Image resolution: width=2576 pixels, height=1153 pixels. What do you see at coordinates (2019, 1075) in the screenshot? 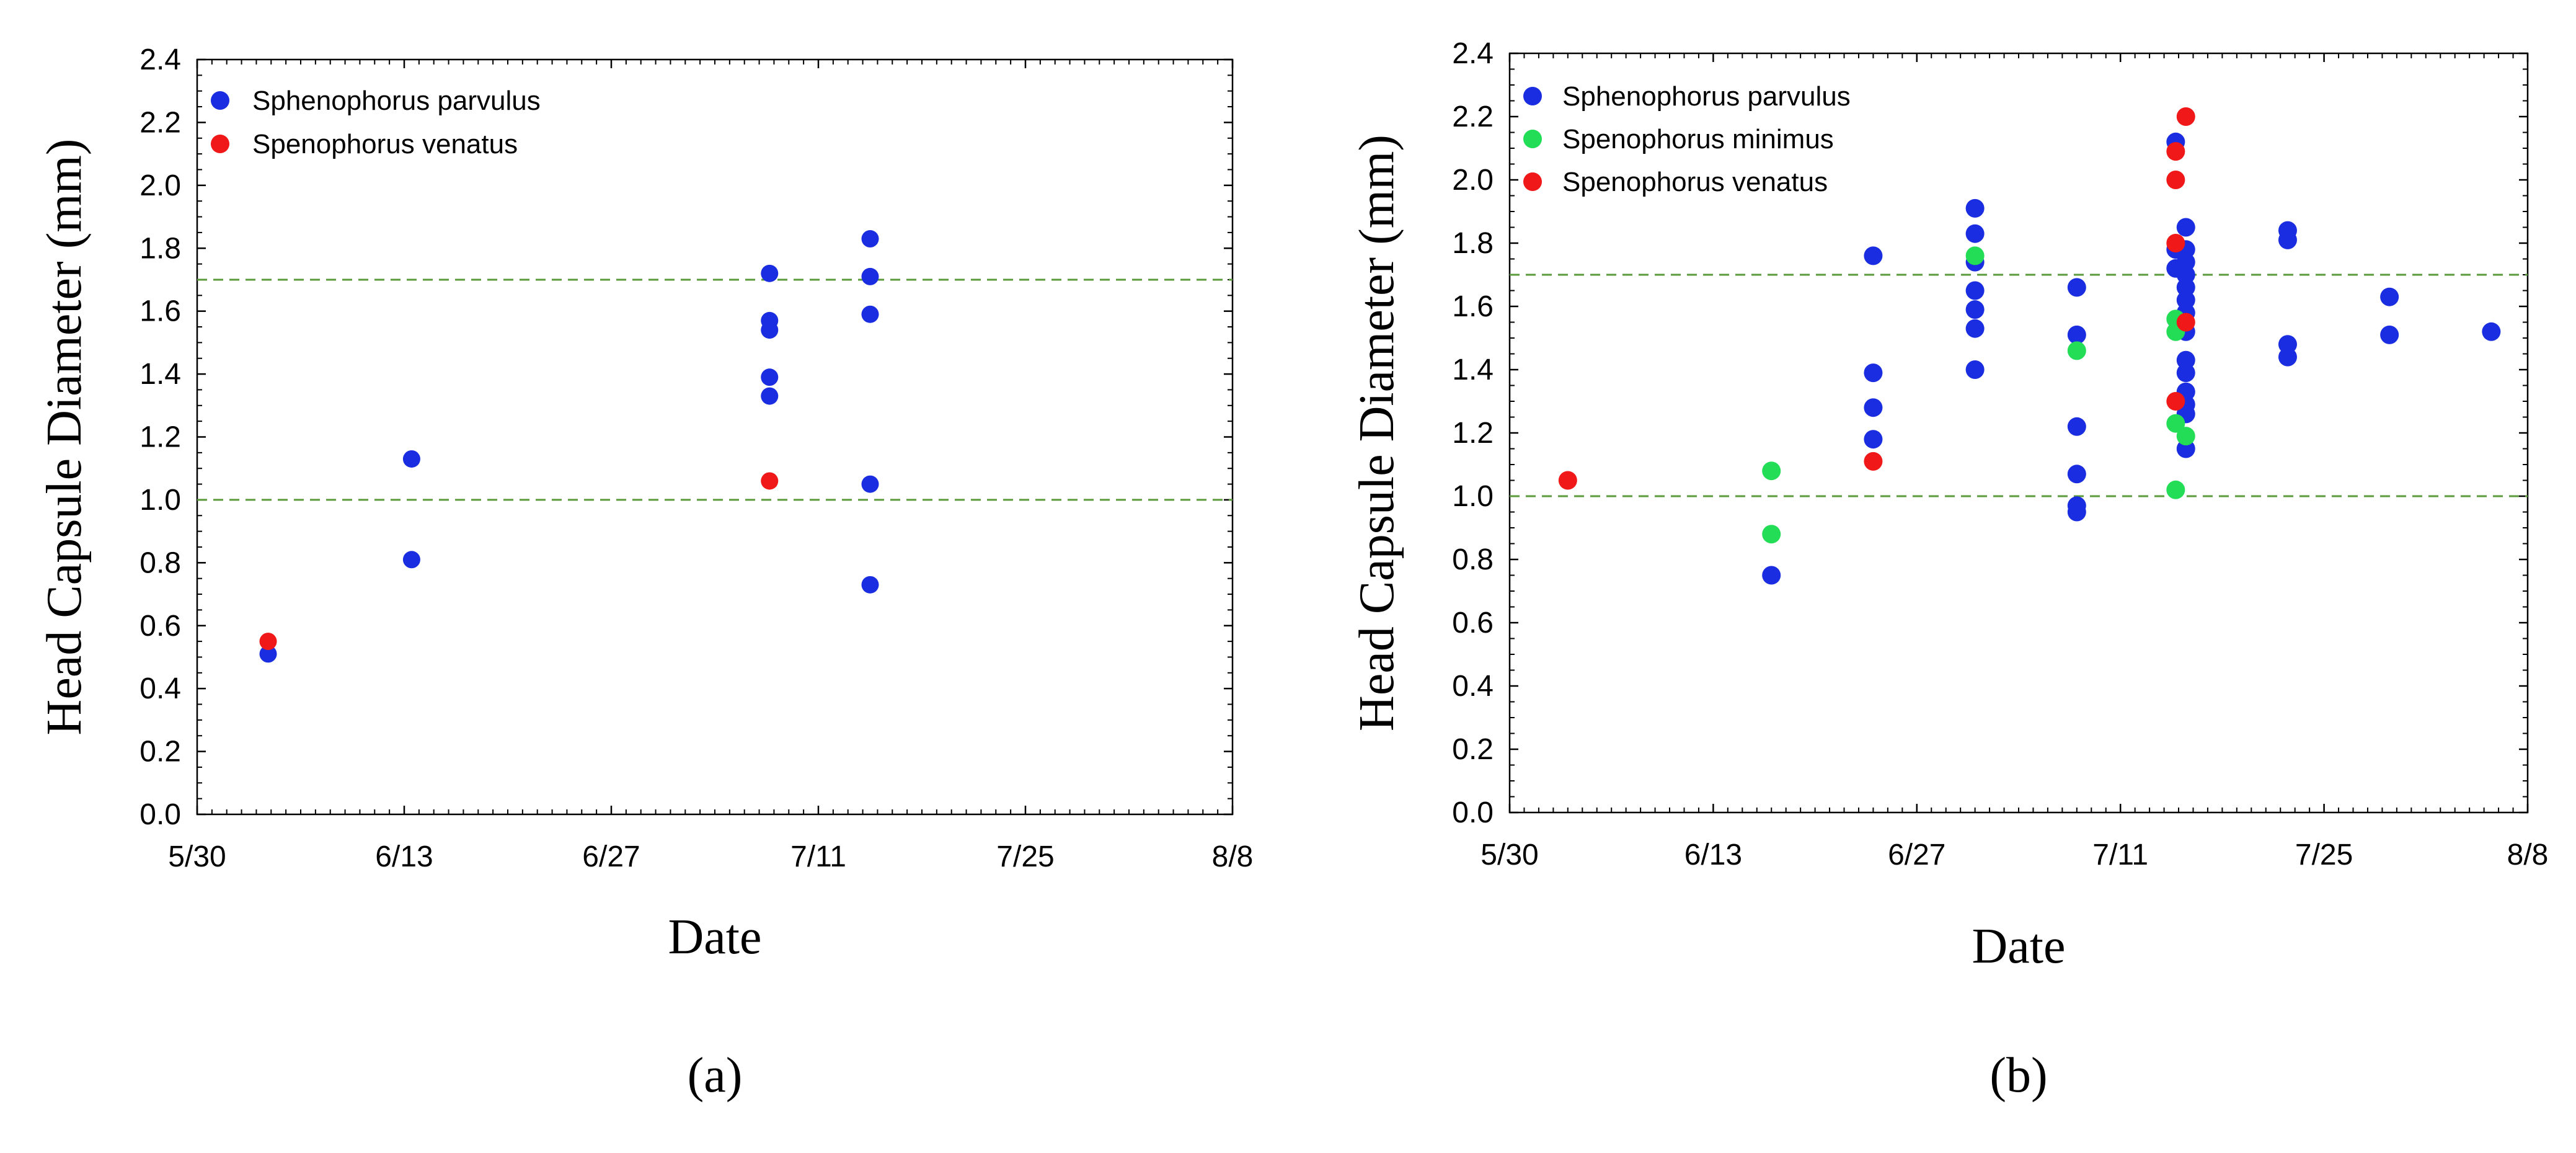
I see `panel-label: (b)` at bounding box center [2019, 1075].